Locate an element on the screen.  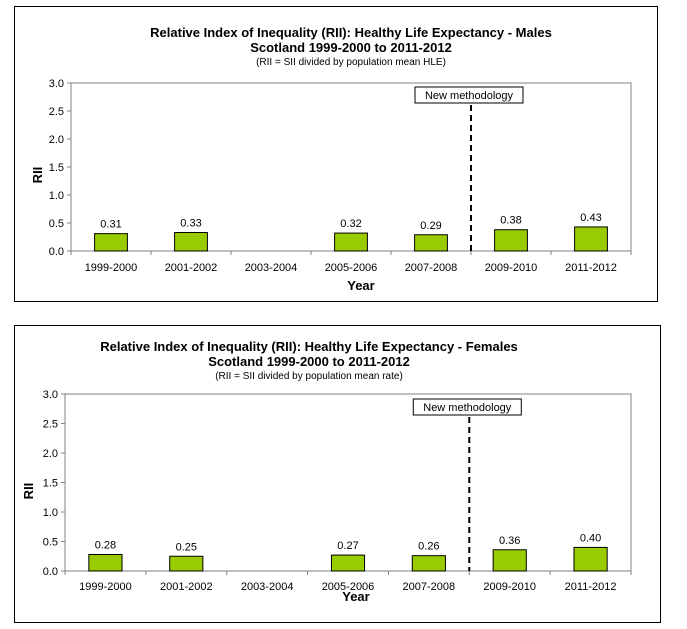
data-label: 0.32 is located at coordinates (350, 224).